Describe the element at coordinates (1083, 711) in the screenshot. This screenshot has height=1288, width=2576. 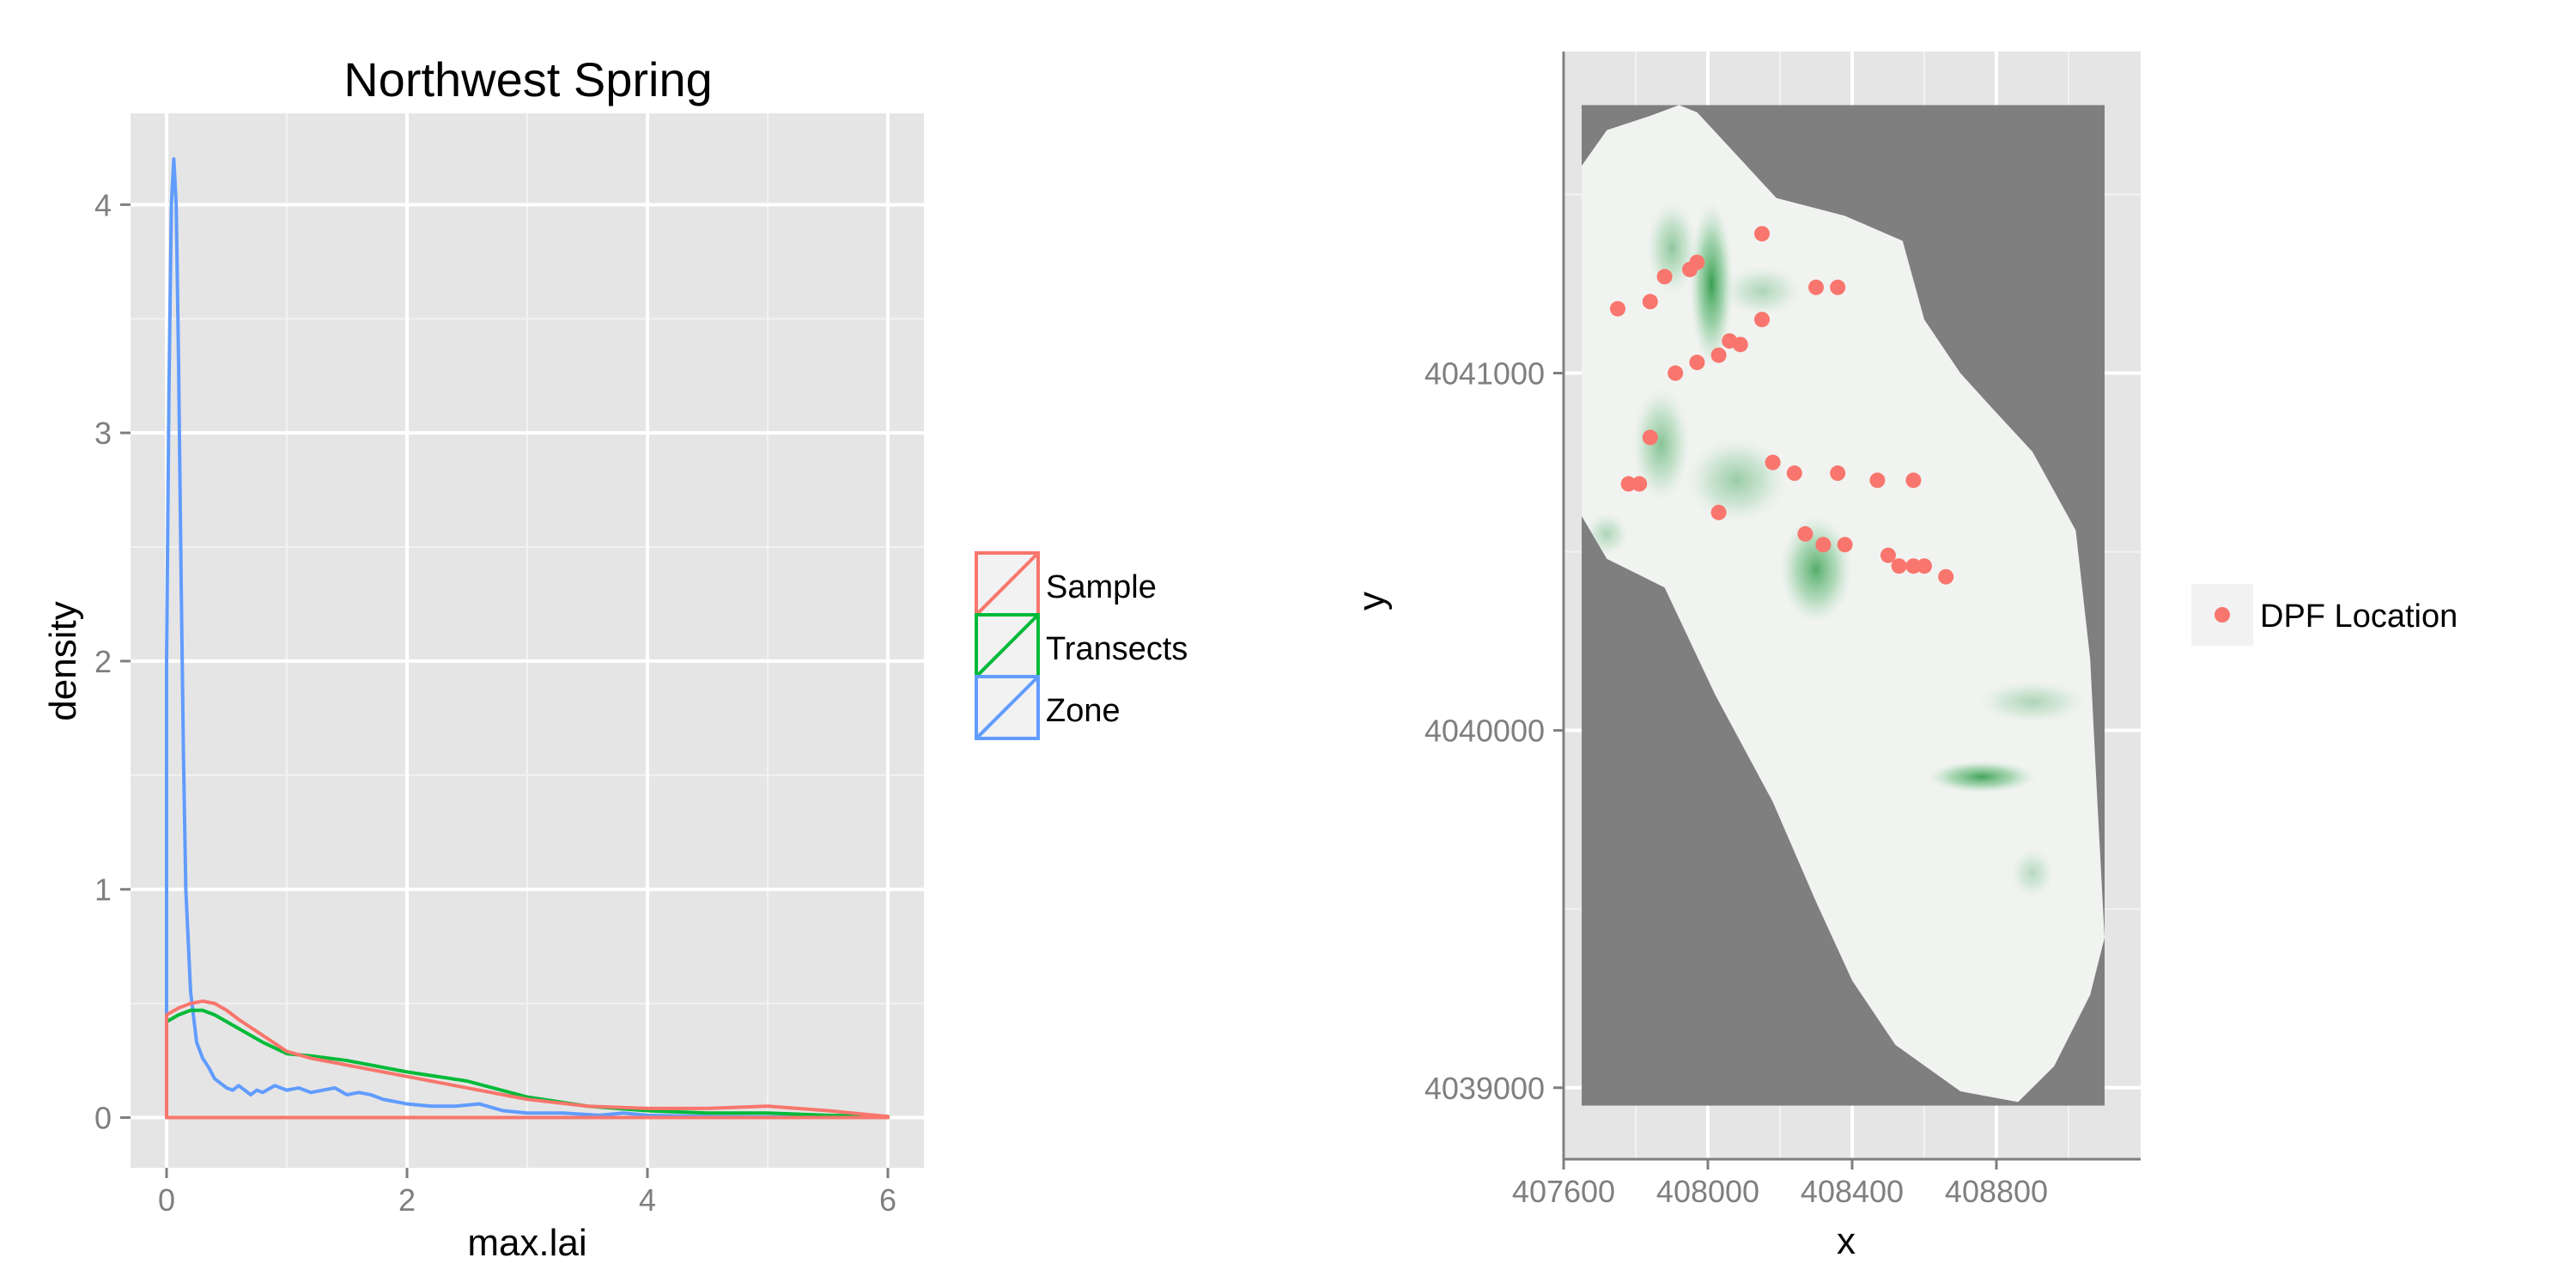
I see `legend-label-zone: Zone` at that location.